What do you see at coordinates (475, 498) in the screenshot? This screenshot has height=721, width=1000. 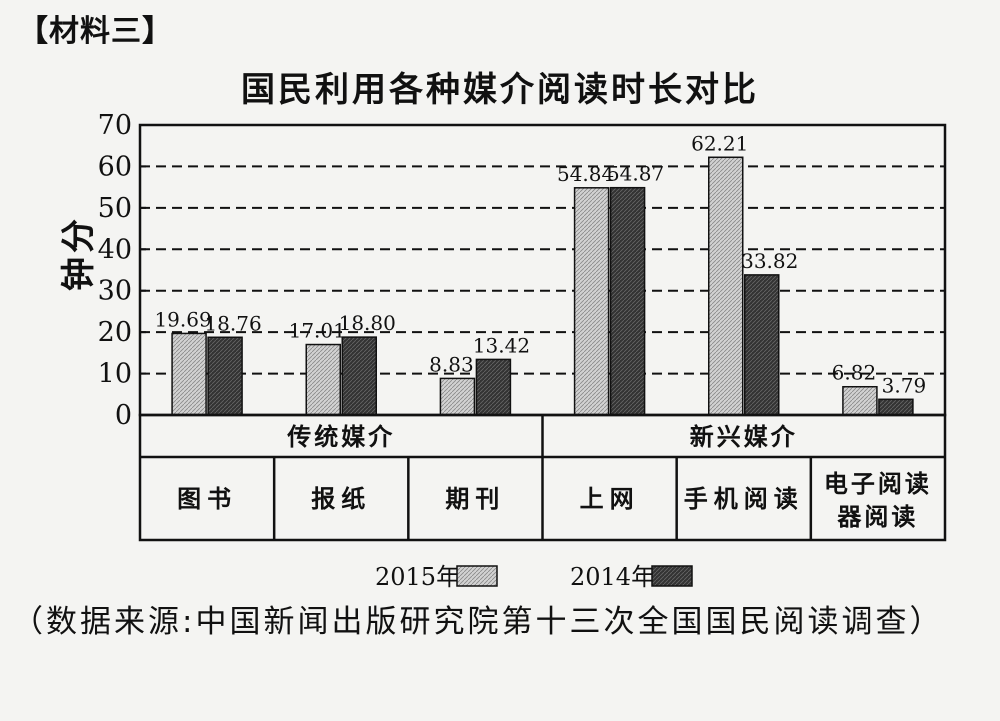 I see `category-label: 期刊` at bounding box center [475, 498].